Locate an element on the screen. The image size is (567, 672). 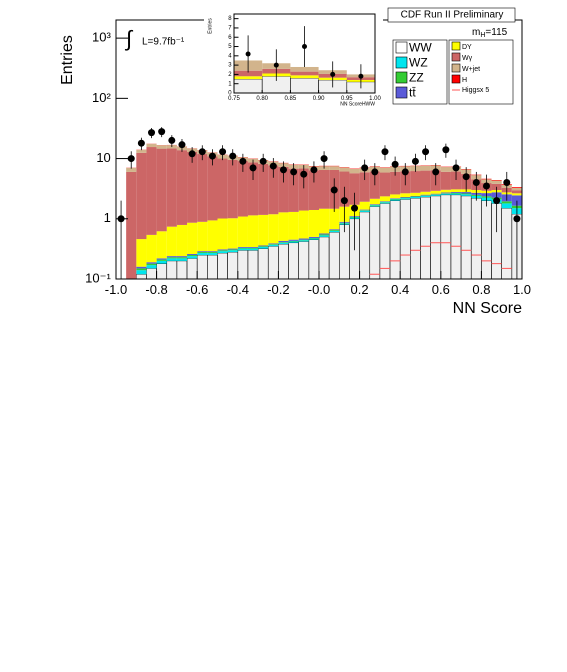
x-tick-label: 0.2 is located at coordinates (360, 289).